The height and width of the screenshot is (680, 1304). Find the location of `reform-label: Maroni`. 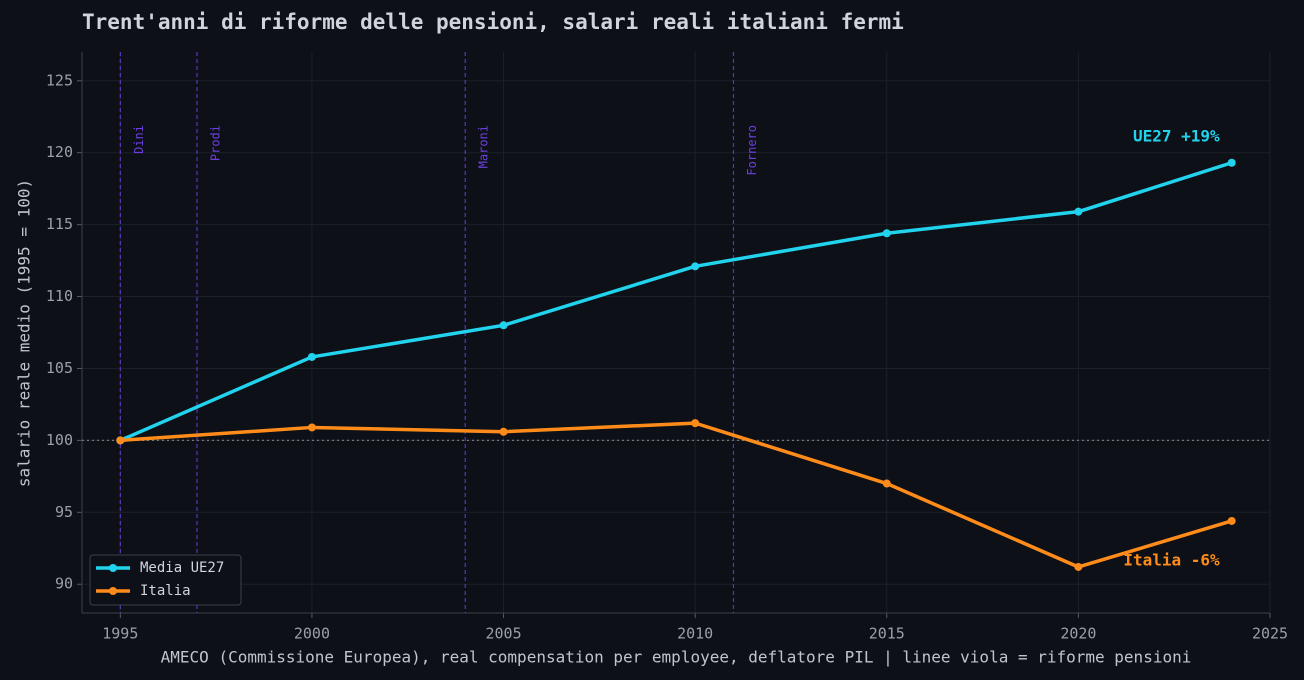

reform-label: Maroni is located at coordinates (484, 146).